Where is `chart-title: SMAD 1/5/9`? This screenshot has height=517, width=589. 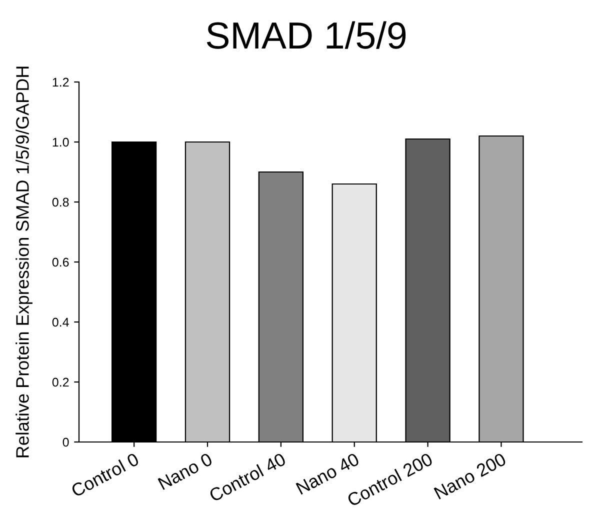
chart-title: SMAD 1/5/9 is located at coordinates (306, 35).